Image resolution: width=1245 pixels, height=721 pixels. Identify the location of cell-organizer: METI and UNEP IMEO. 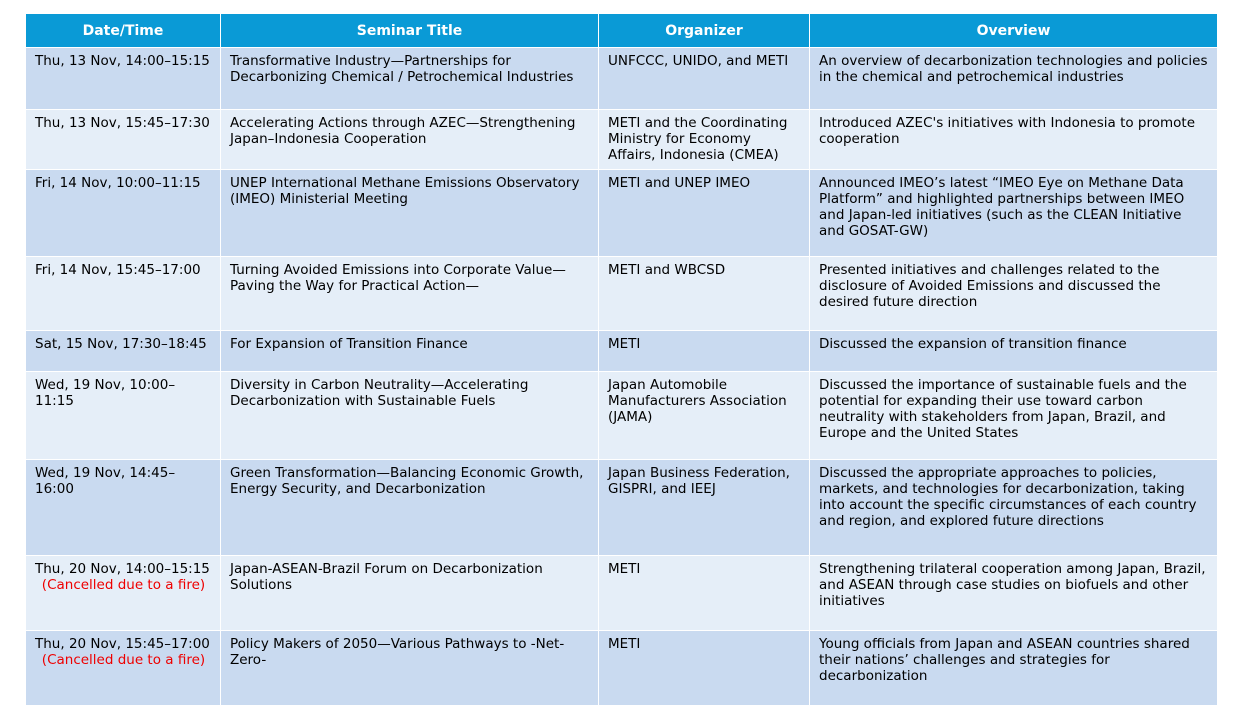
(704, 213).